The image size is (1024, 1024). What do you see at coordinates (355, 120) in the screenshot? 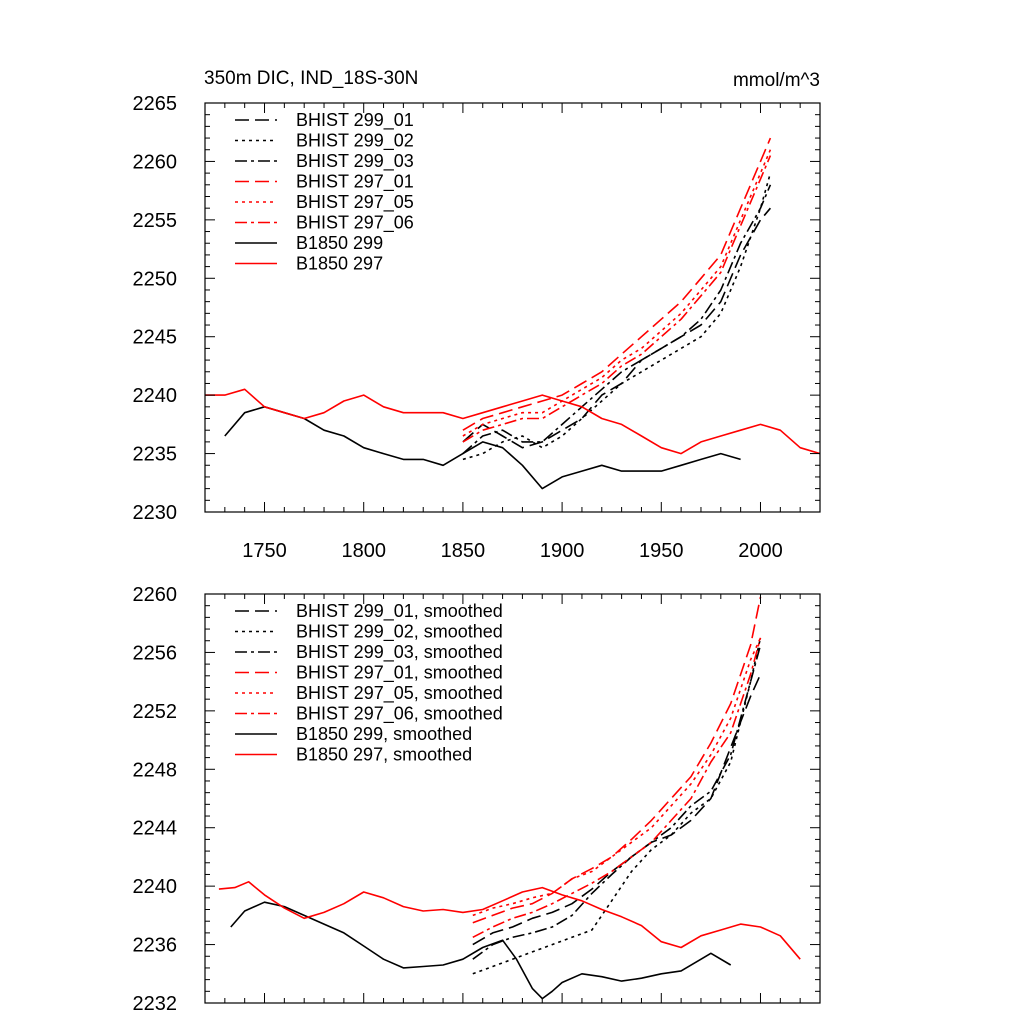
I see `top-legend-label: BHIST 299_01` at bounding box center [355, 120].